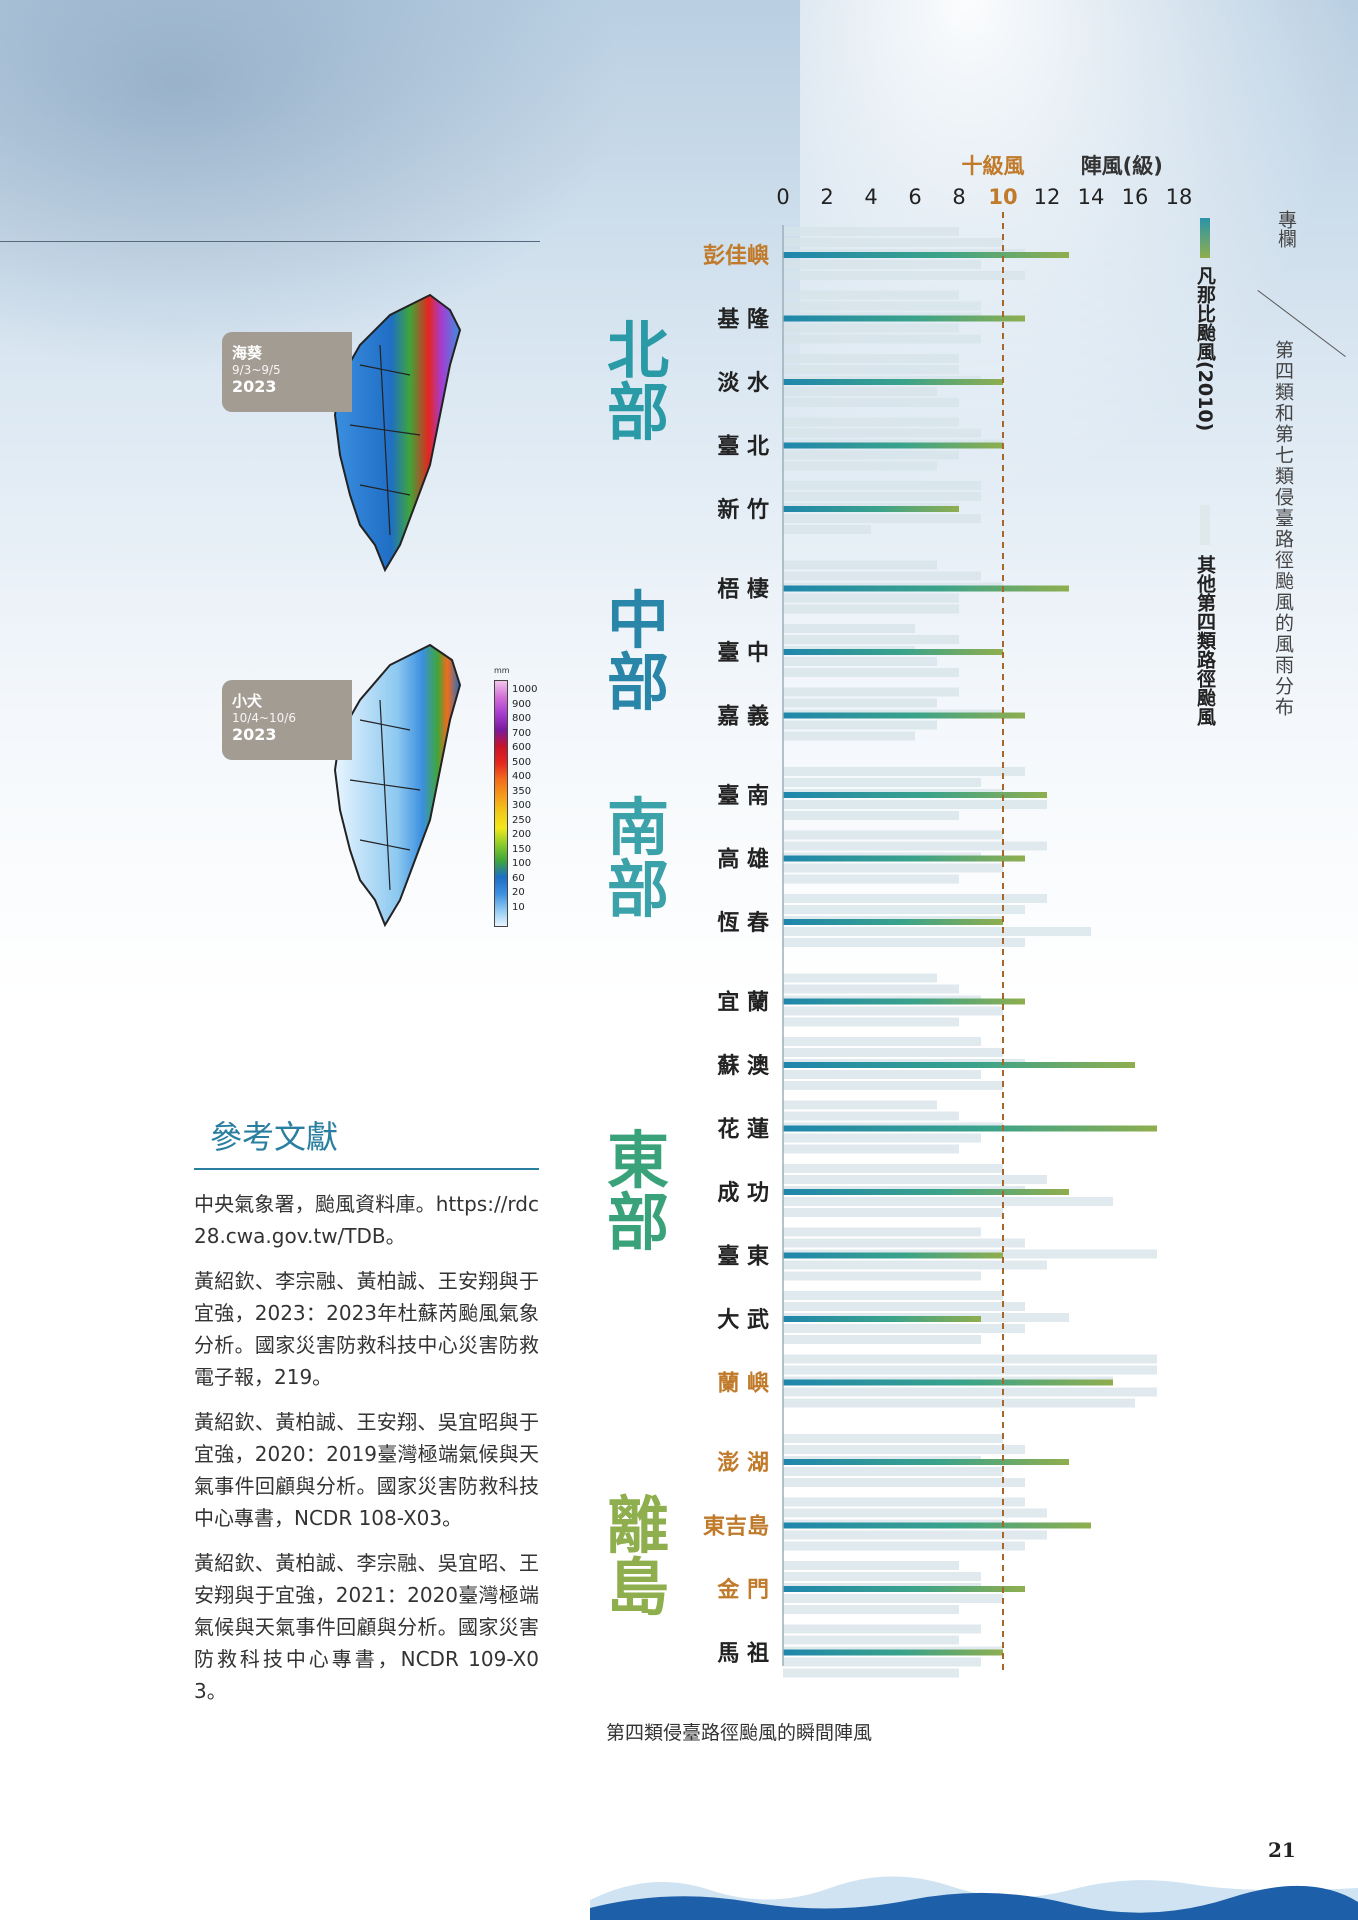 This screenshot has width=1358, height=1920. Describe the element at coordinates (287, 720) in the screenshot. I see `typhoon-badge-2: 小犬 10/4~10/6 2023` at that location.